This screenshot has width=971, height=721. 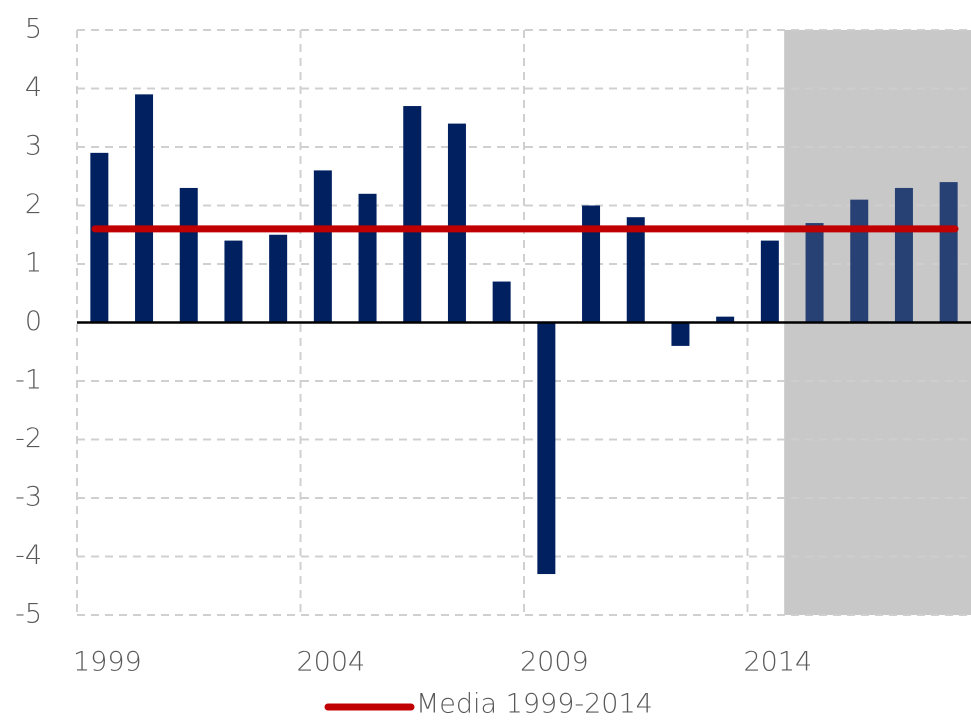 I want to click on y-tick-label: 0, so click(x=33, y=321).